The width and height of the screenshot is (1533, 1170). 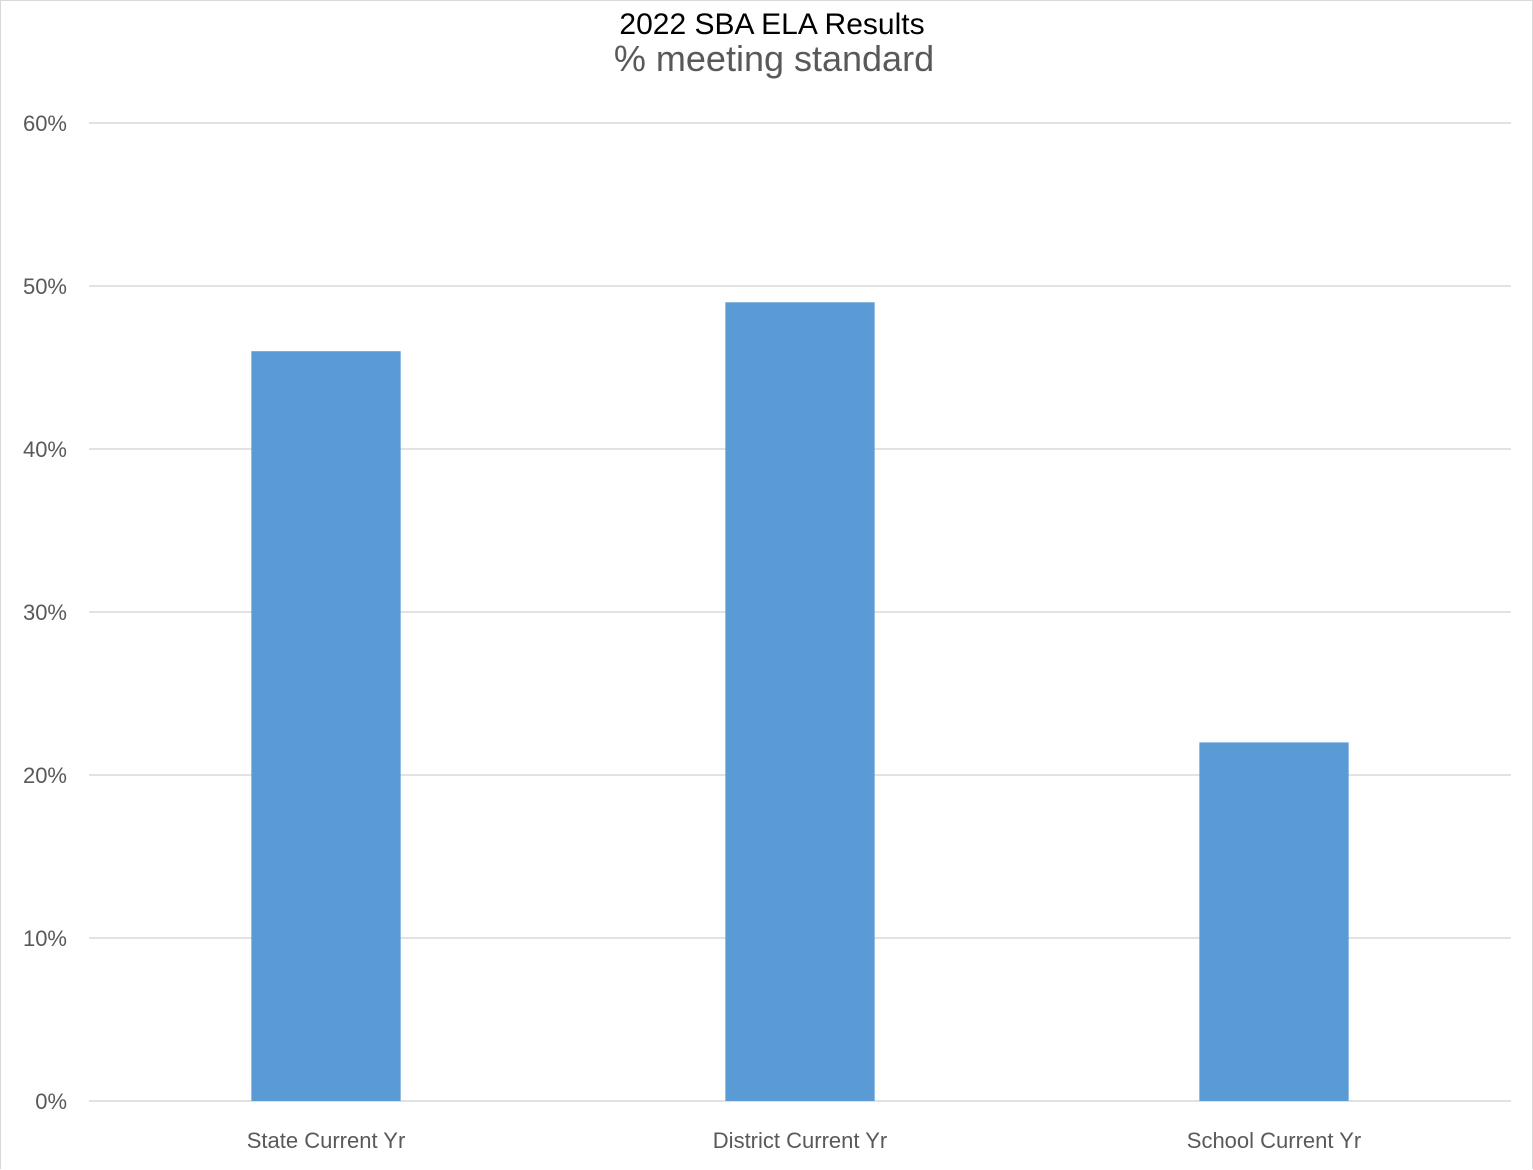 I want to click on y-tick-label: 60%, so click(x=45, y=123).